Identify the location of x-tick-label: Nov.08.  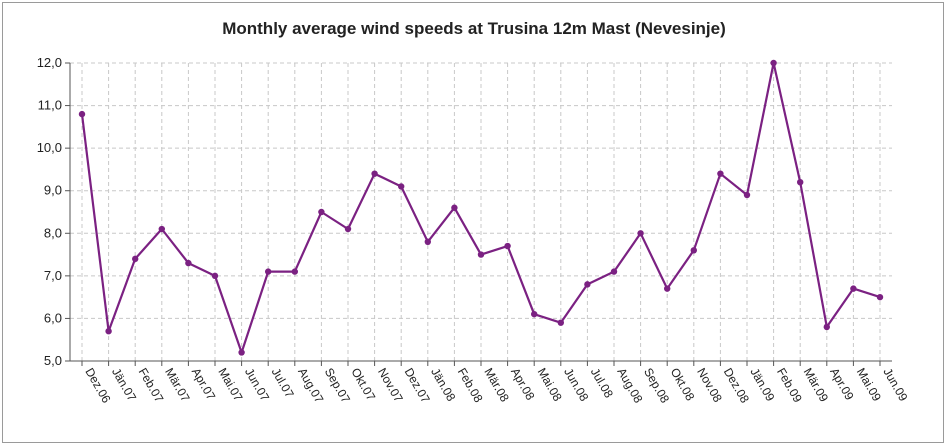
(709, 385).